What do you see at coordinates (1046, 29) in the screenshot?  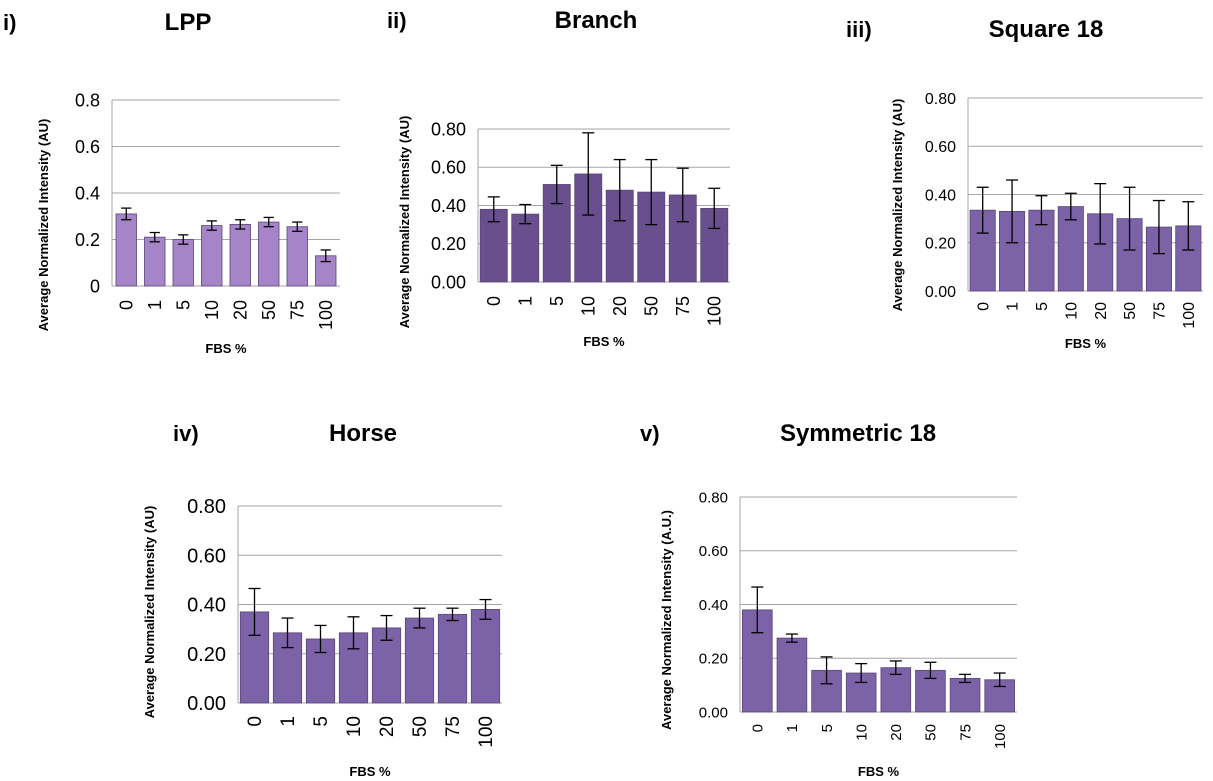 I see `chart-title: Square 18` at bounding box center [1046, 29].